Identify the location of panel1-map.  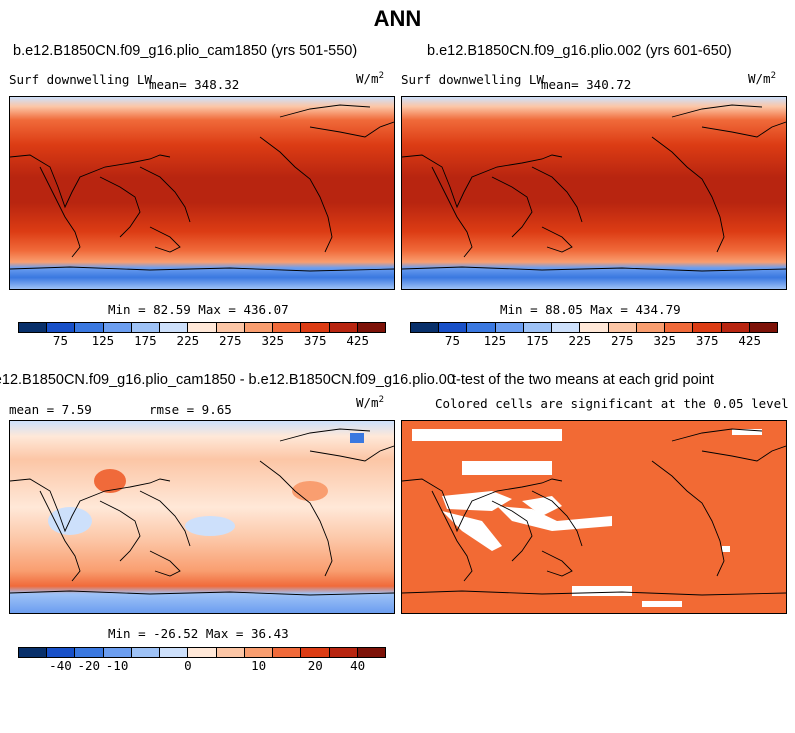
(202, 193).